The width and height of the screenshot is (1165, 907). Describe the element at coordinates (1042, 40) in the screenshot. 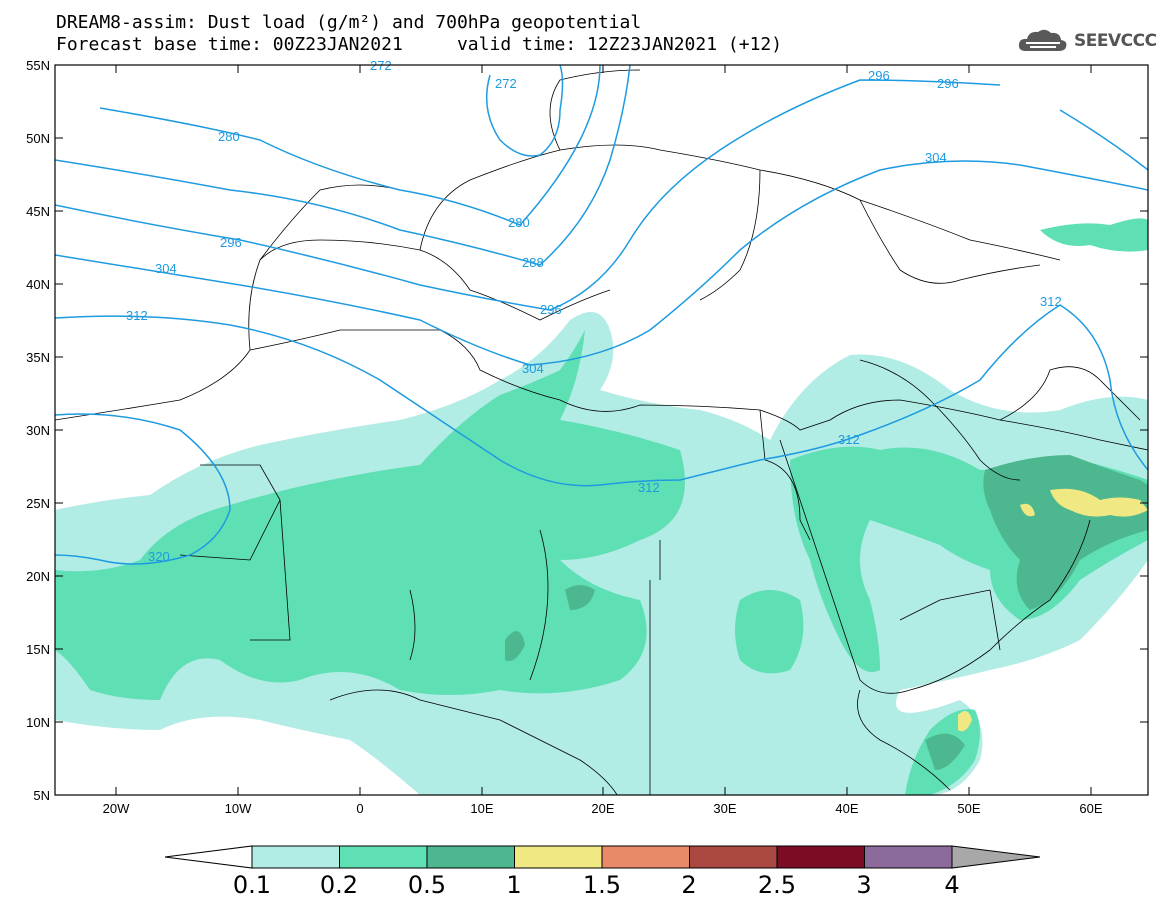

I see `cloud-logo-icon` at that location.